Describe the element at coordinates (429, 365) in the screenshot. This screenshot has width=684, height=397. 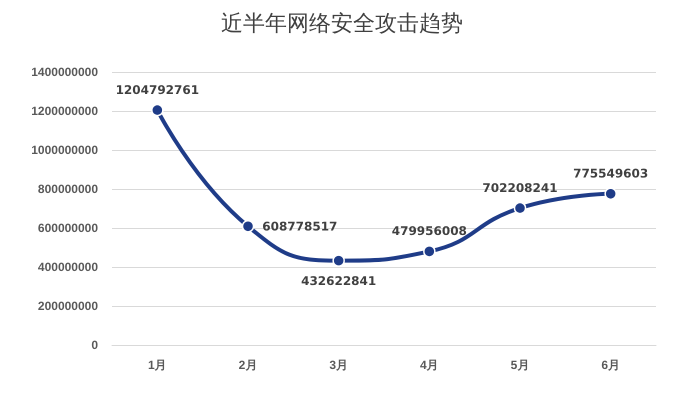
I see `x-tick-label: 4月` at that location.